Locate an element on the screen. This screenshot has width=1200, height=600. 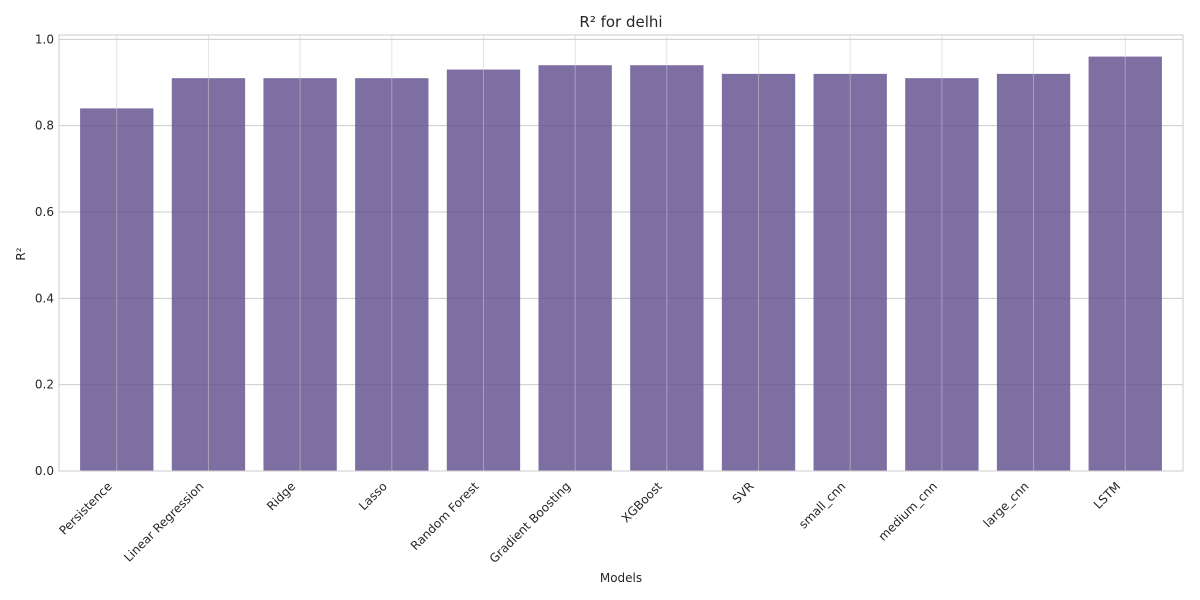
x-axis-label: Models is located at coordinates (621, 578).